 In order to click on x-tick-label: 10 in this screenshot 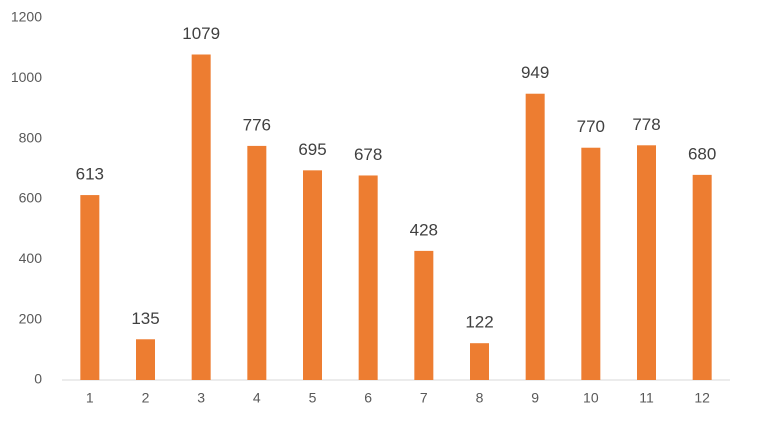, I will do `click(591, 398)`.